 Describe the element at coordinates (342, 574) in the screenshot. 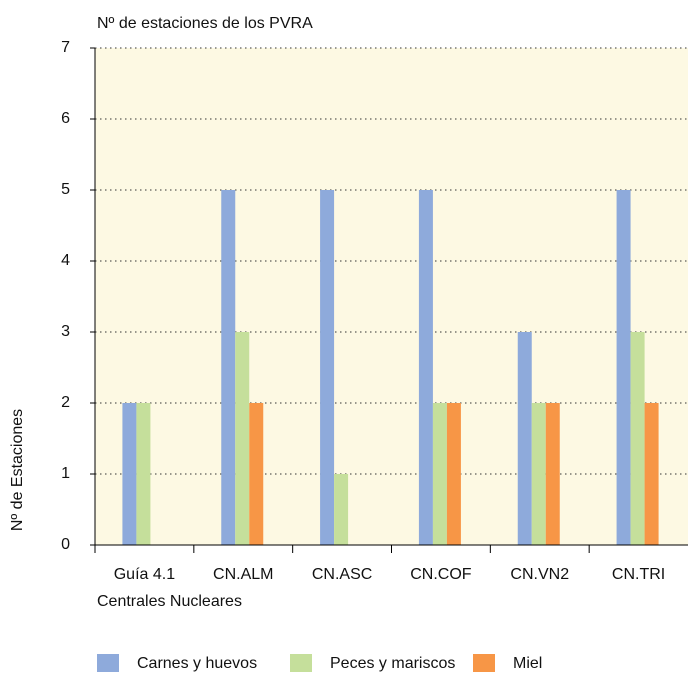

I see `x-tick-label: CN.ASC` at that location.